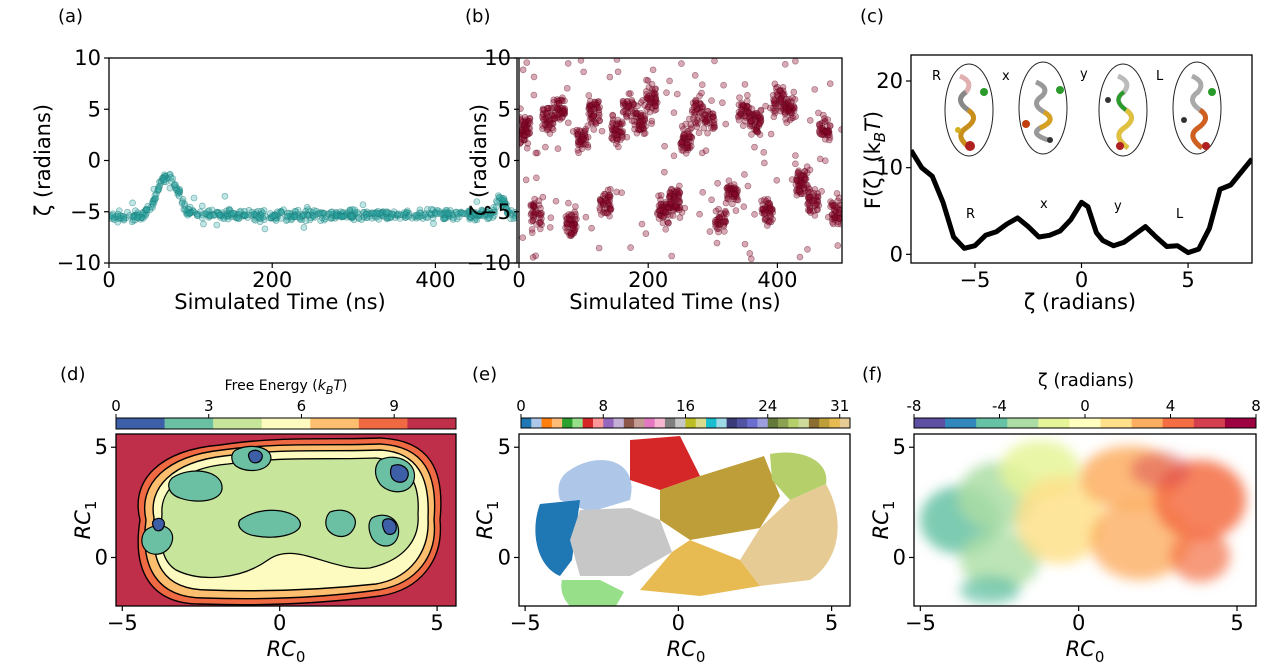 The height and width of the screenshot is (672, 1280). I want to click on inset-label-x: x, so click(1006, 76).